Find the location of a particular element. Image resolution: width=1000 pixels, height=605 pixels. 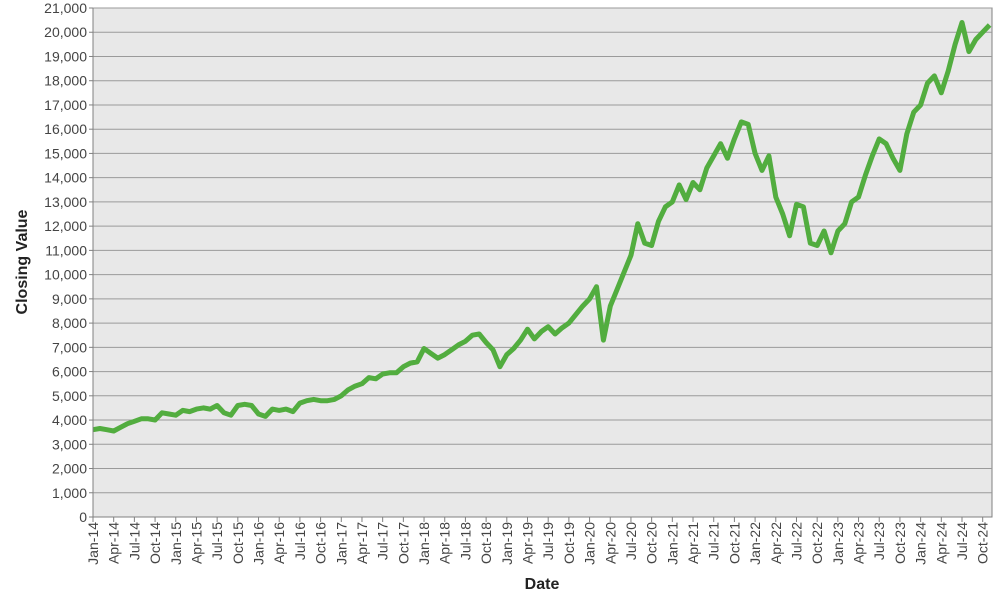

y-tick-label: 0 is located at coordinates (83, 517).